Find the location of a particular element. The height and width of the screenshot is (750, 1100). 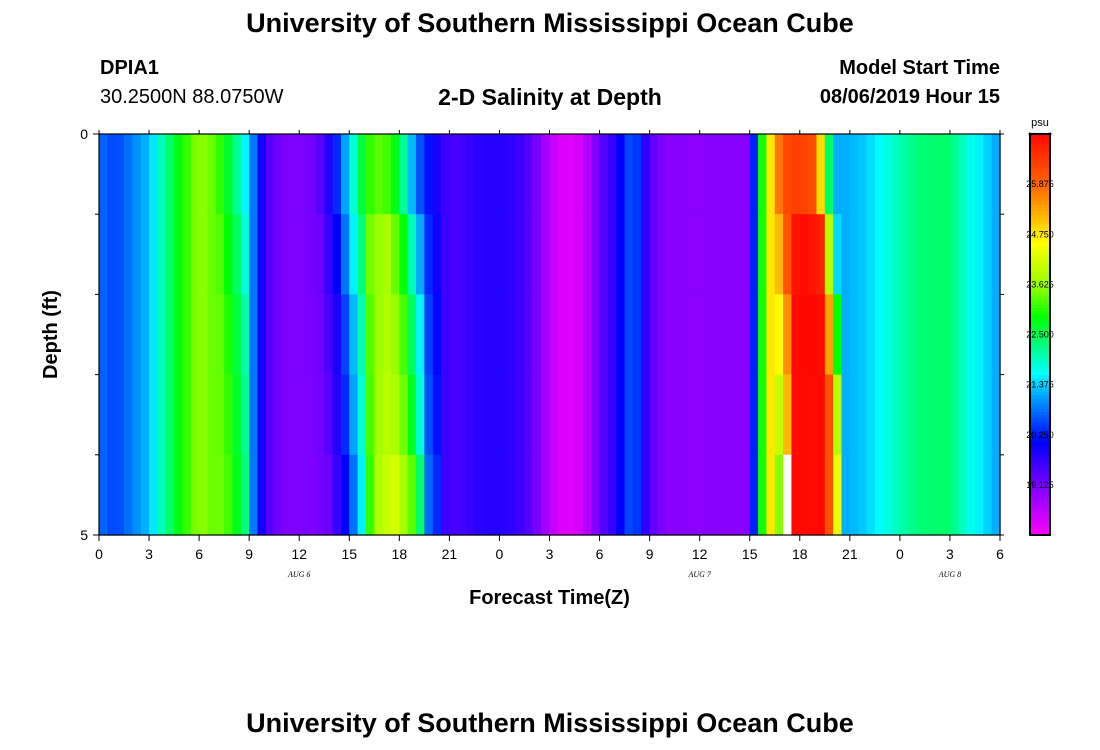

date-label: AUG 6 is located at coordinates (298, 574).